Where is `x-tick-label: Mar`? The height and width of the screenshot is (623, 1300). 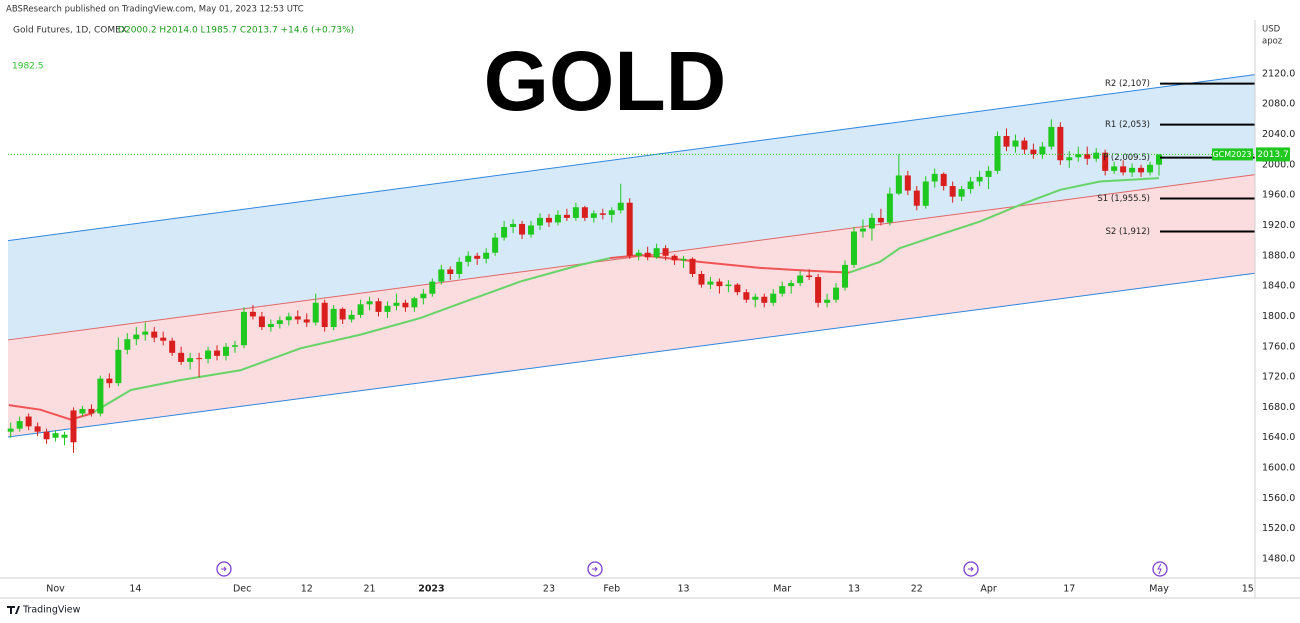
x-tick-label: Mar is located at coordinates (782, 589).